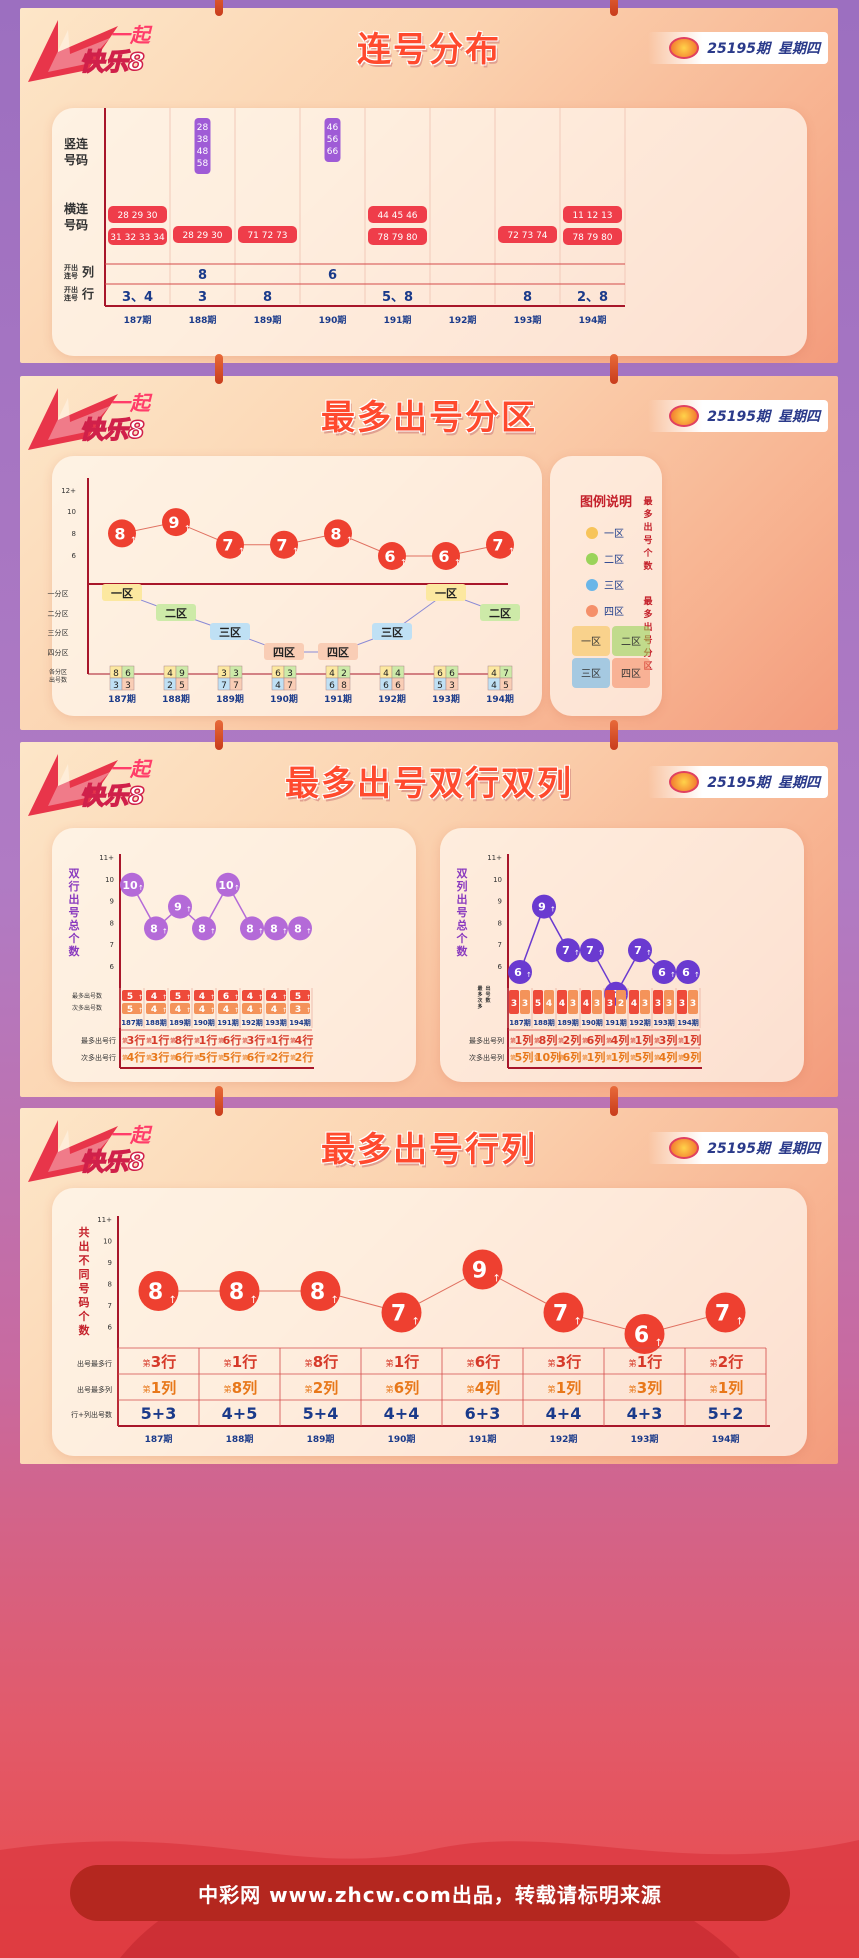  What do you see at coordinates (71, 297) in the screenshot?
I see `row-label: 连号` at bounding box center [71, 297].